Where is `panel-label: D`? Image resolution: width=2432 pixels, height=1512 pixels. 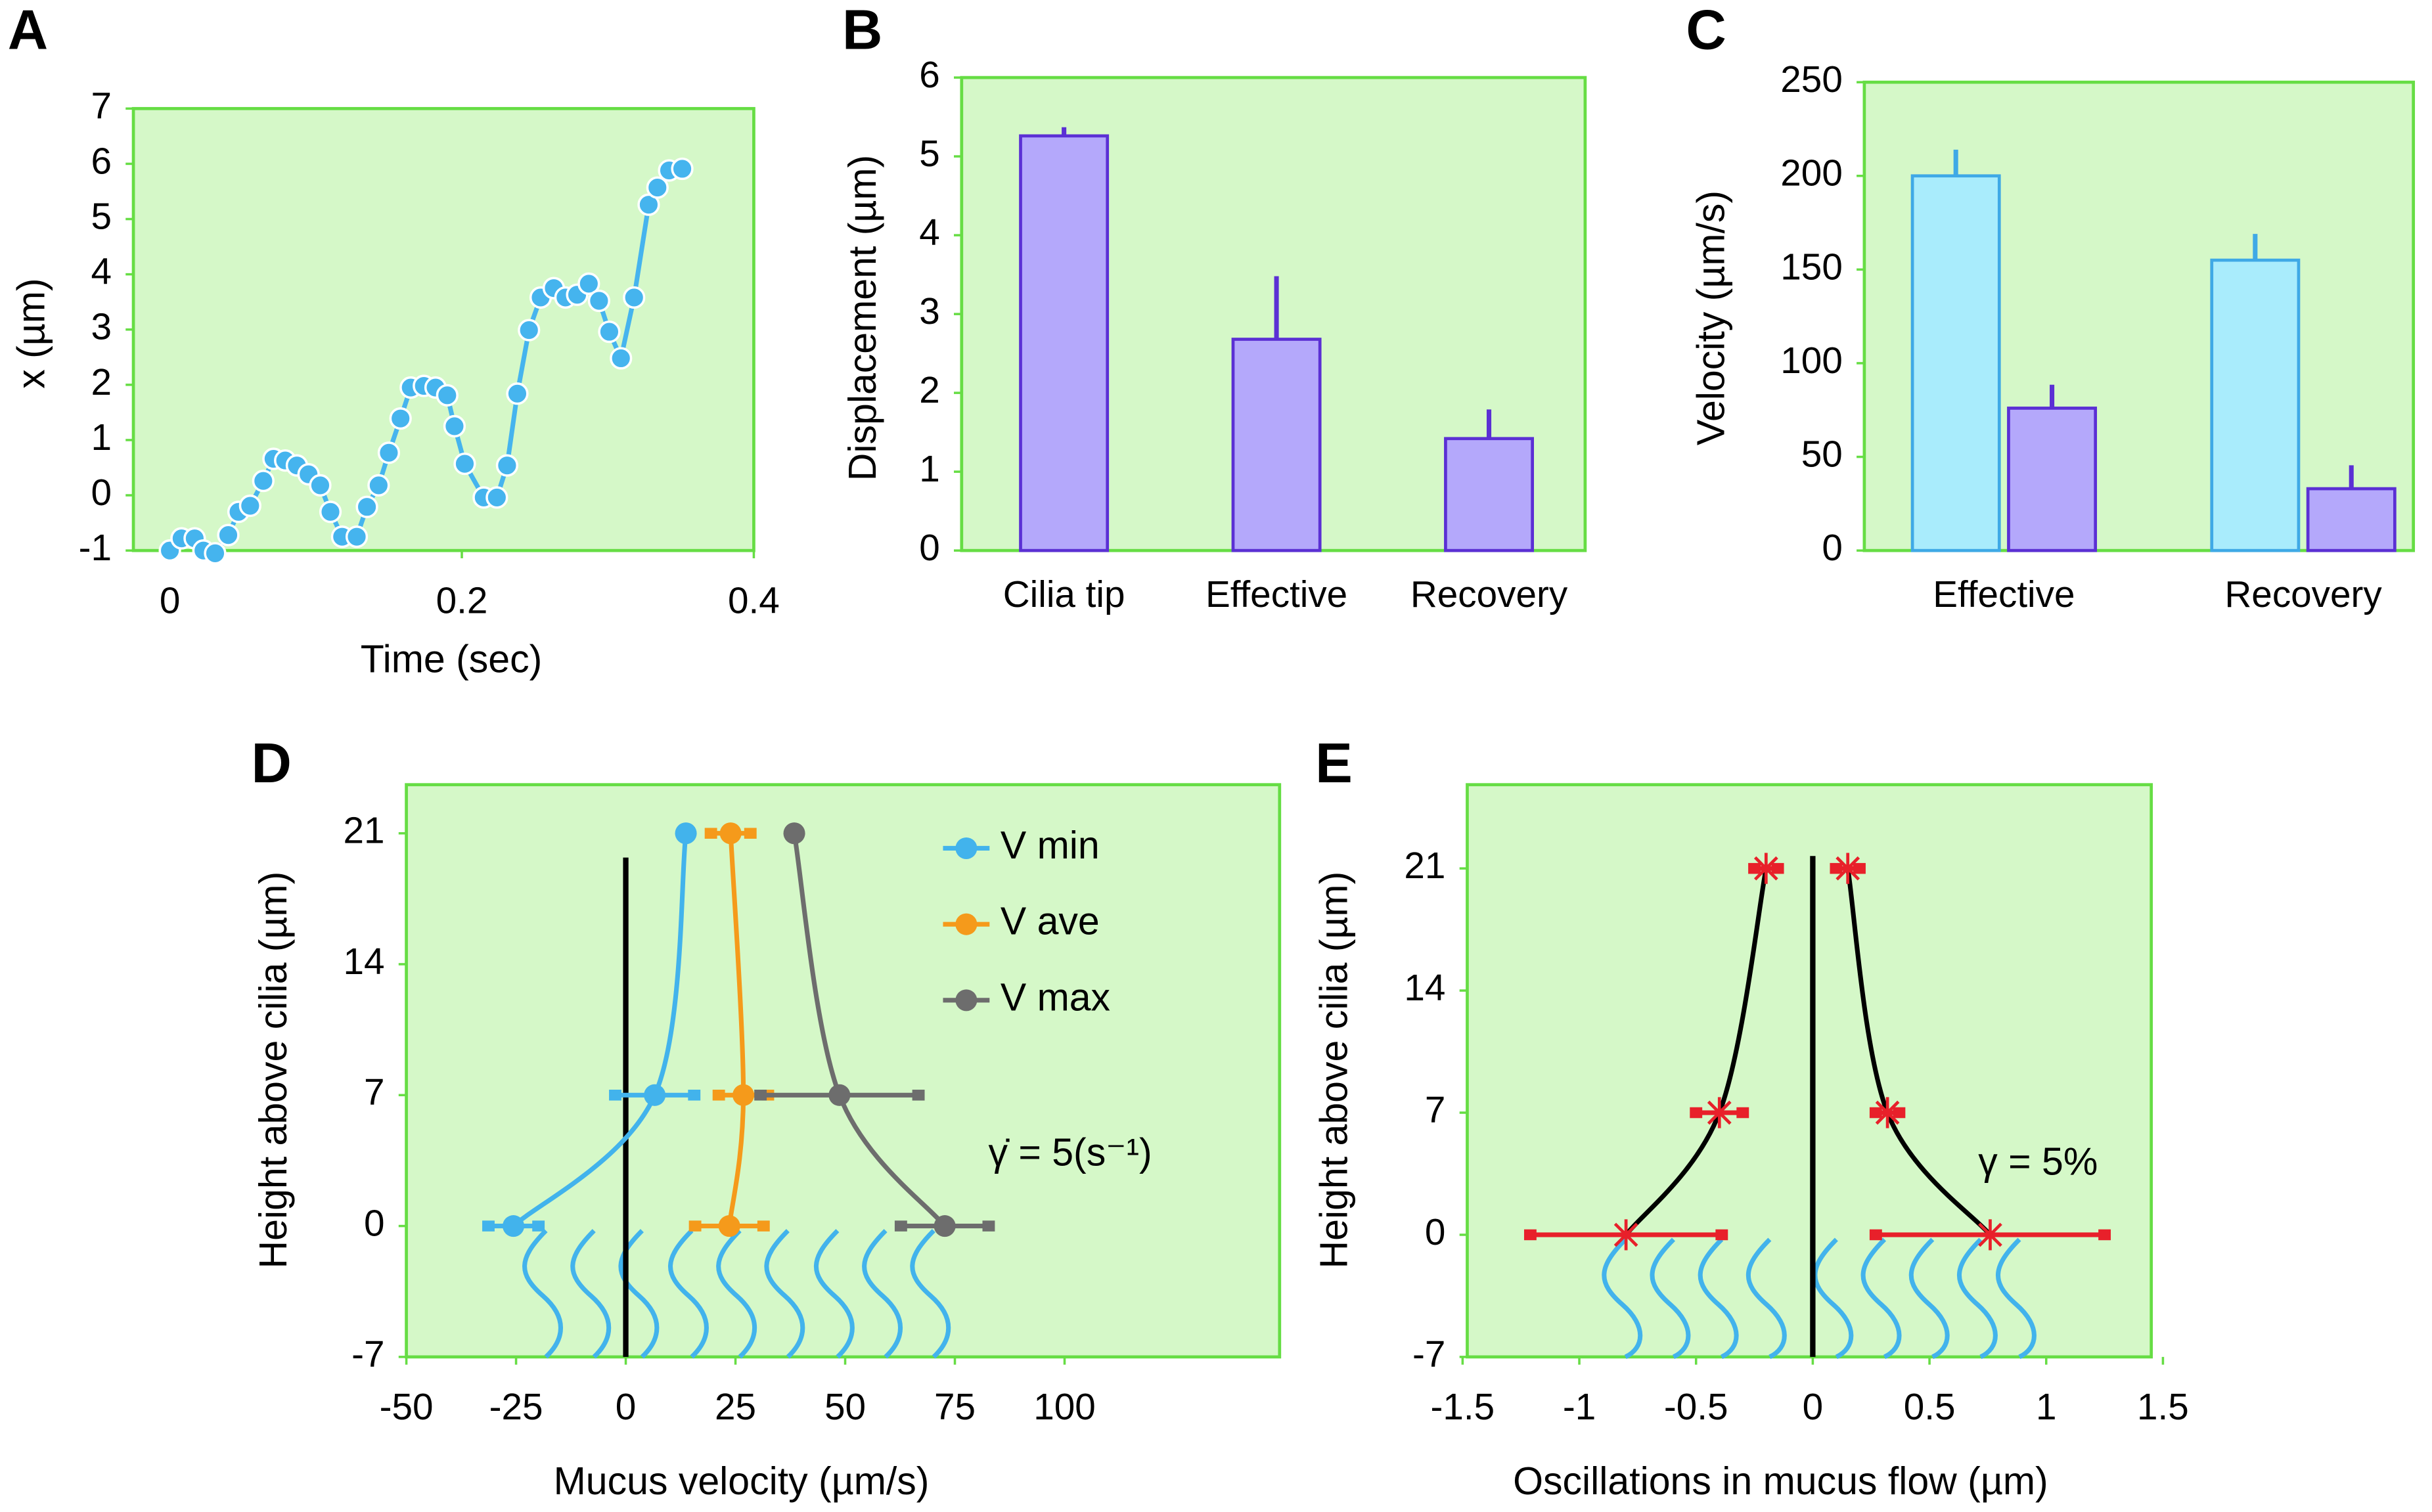 panel-label: D is located at coordinates (271, 763).